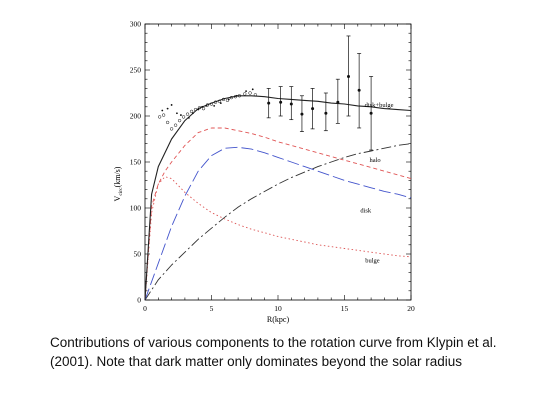 The height and width of the screenshot is (405, 540). What do you see at coordinates (212, 308) in the screenshot?
I see `x-tick-label: 5` at bounding box center [212, 308].